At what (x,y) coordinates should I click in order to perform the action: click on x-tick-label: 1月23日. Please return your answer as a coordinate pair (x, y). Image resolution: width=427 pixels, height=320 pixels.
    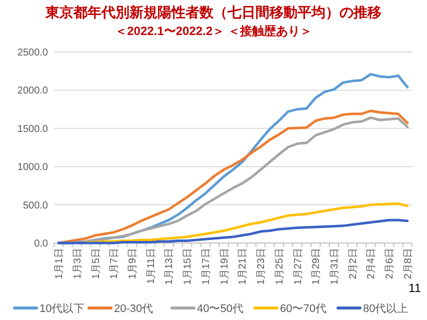
    Looking at the image, I should click on (262, 266).